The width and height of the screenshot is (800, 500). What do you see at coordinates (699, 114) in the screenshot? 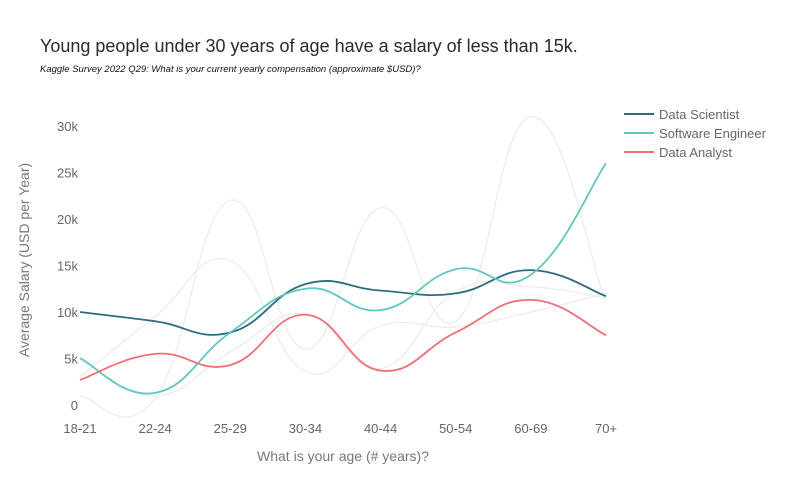
I see `legend-label: Data Scientist` at bounding box center [699, 114].